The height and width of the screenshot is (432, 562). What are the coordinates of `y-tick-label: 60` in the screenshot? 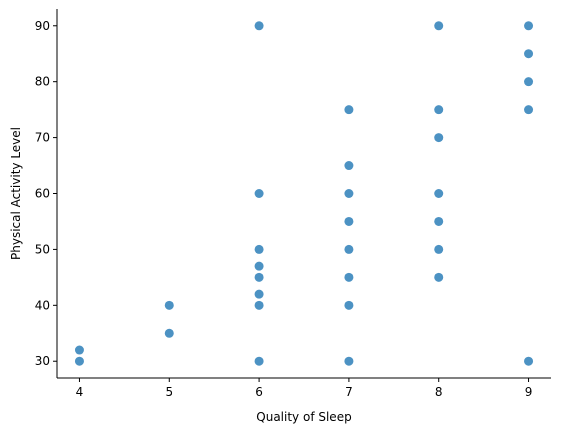 It's located at (42, 194).